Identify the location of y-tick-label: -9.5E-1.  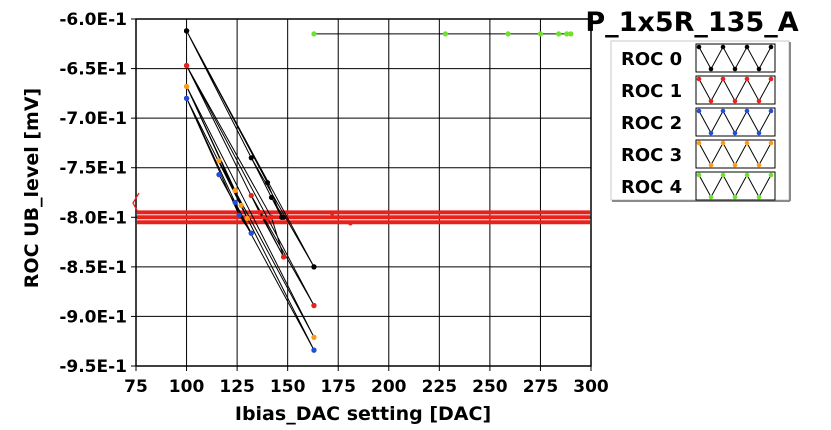
(93, 367).